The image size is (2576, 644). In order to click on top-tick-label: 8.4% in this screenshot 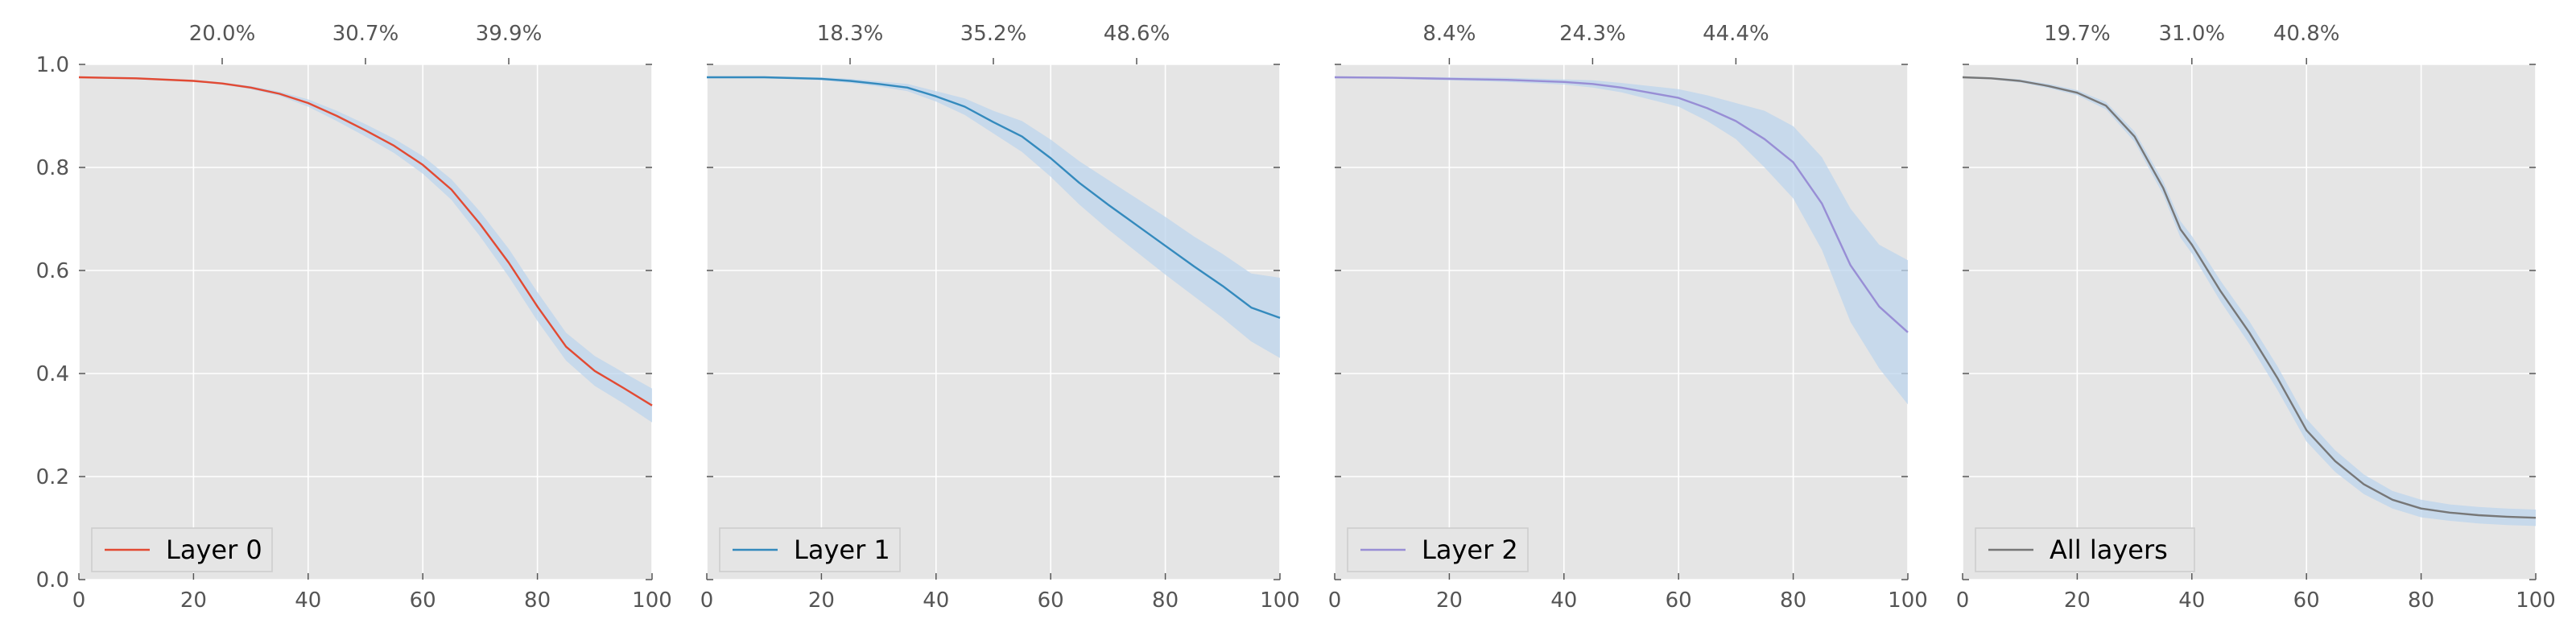, I will do `click(1449, 34)`.